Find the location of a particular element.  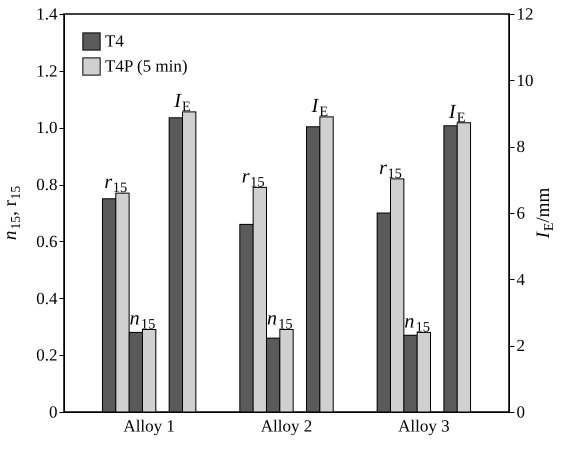

y-tick-label: 0.8 is located at coordinates (47, 184).